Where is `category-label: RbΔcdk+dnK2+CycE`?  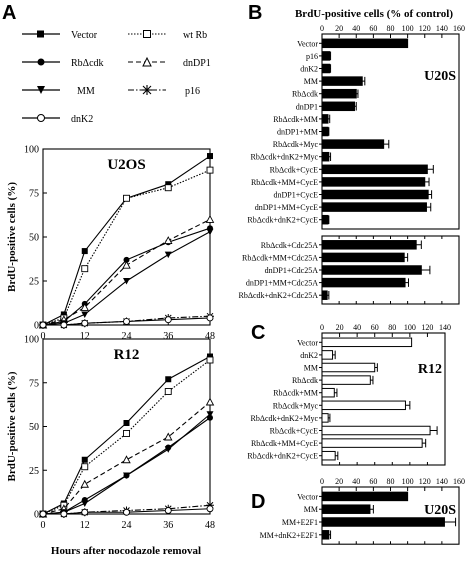
category-label: RbΔcdk+dnK2+CycE is located at coordinates (282, 456).